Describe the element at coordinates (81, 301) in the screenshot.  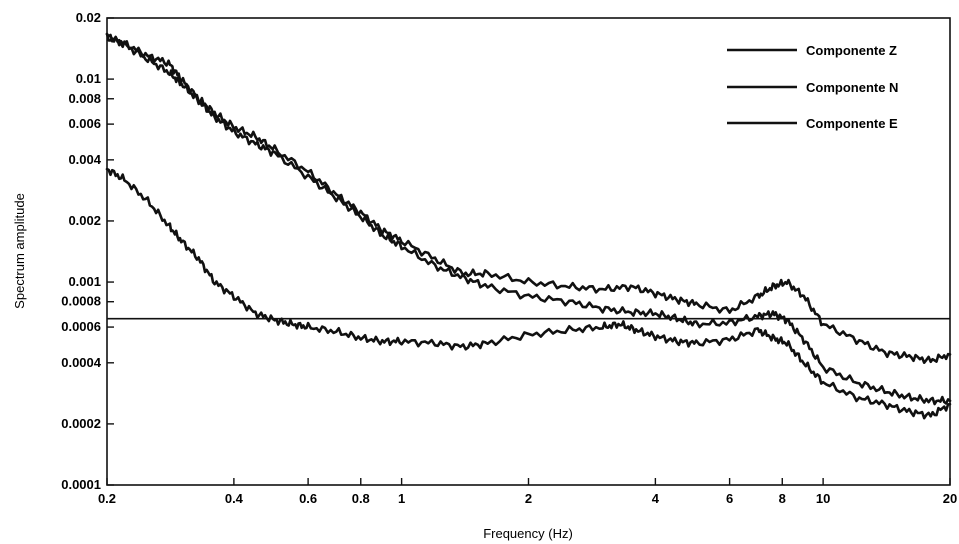
I see `y-tick-label: 0.0008` at that location.